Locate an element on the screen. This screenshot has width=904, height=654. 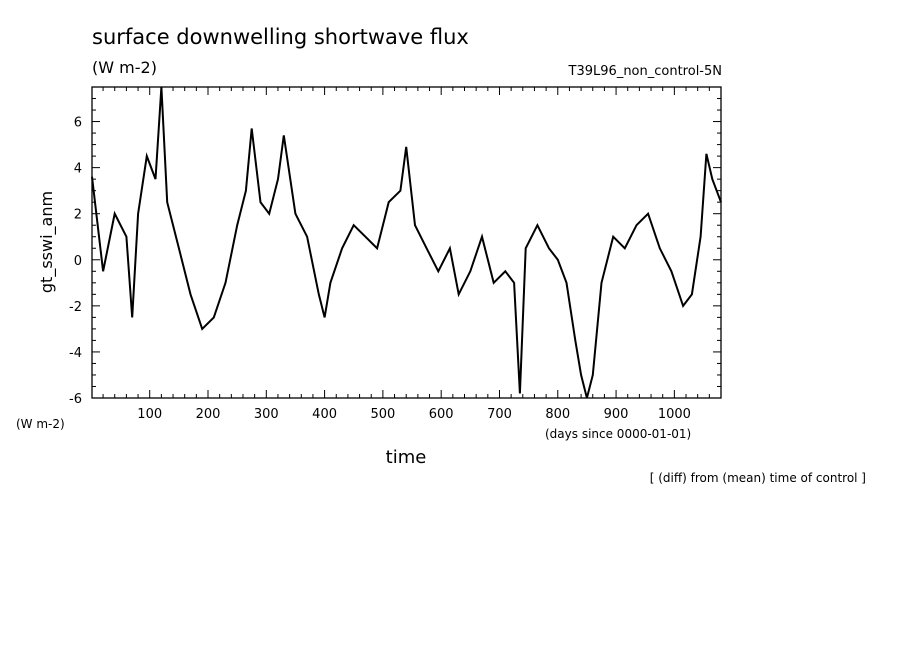
run-name: T39L96_non_control-5N is located at coordinates (645, 71).